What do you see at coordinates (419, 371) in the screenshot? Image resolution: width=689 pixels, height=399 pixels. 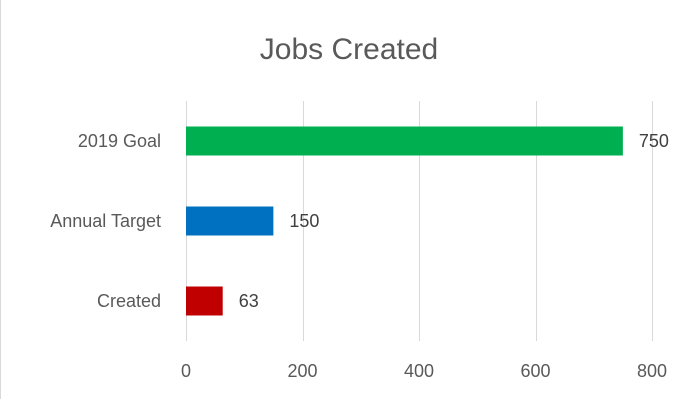 I see `x-tick-label-400: 400` at bounding box center [419, 371].